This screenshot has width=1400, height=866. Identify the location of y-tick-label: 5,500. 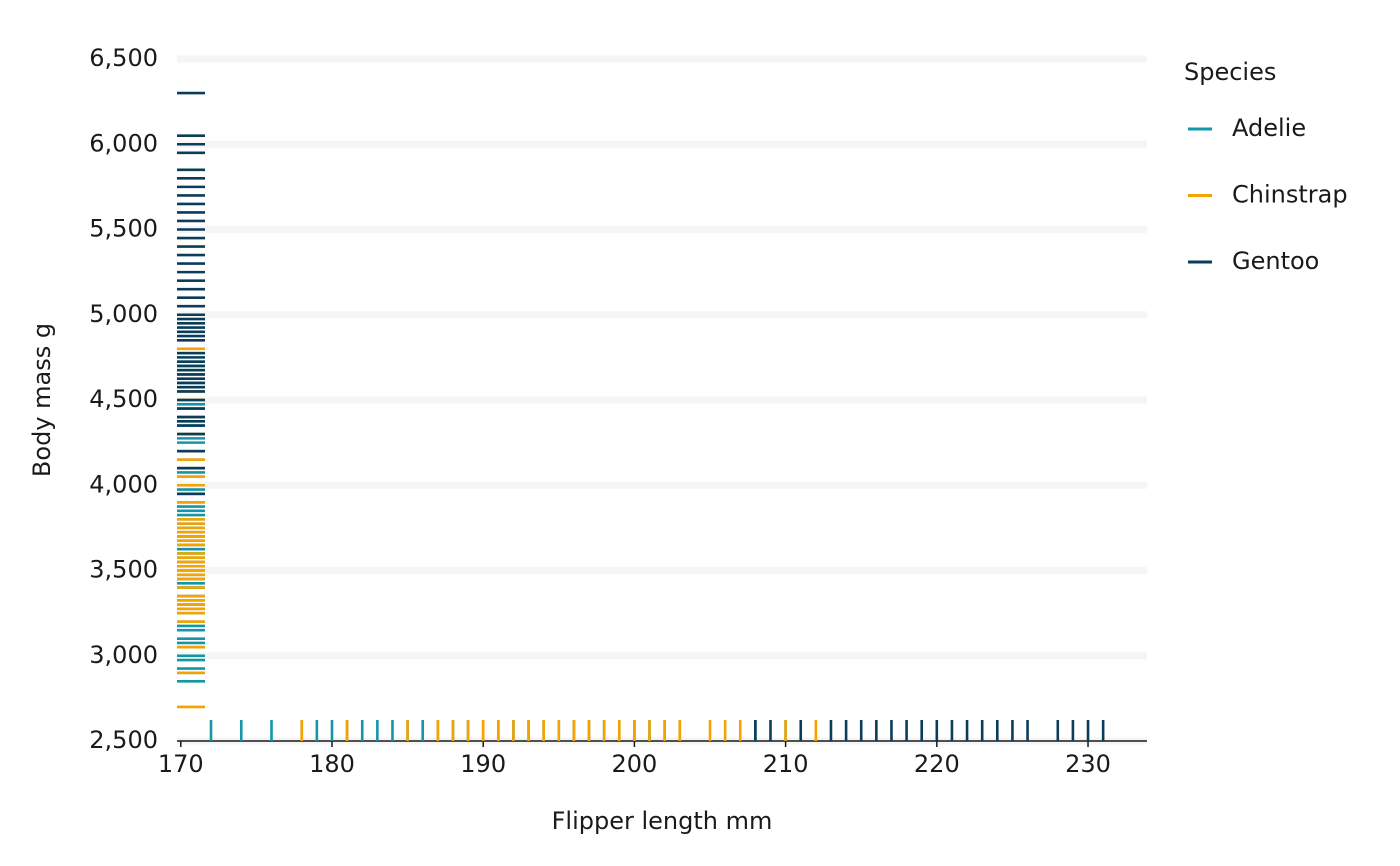
(123, 229).